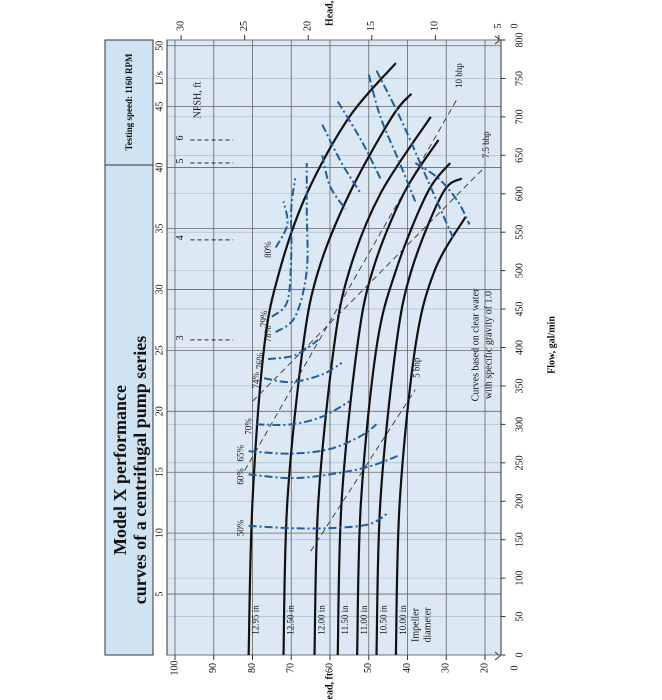 The width and height of the screenshot is (662, 700). What do you see at coordinates (519, 40) in the screenshot?
I see `x-tick-label: 800` at bounding box center [519, 40].